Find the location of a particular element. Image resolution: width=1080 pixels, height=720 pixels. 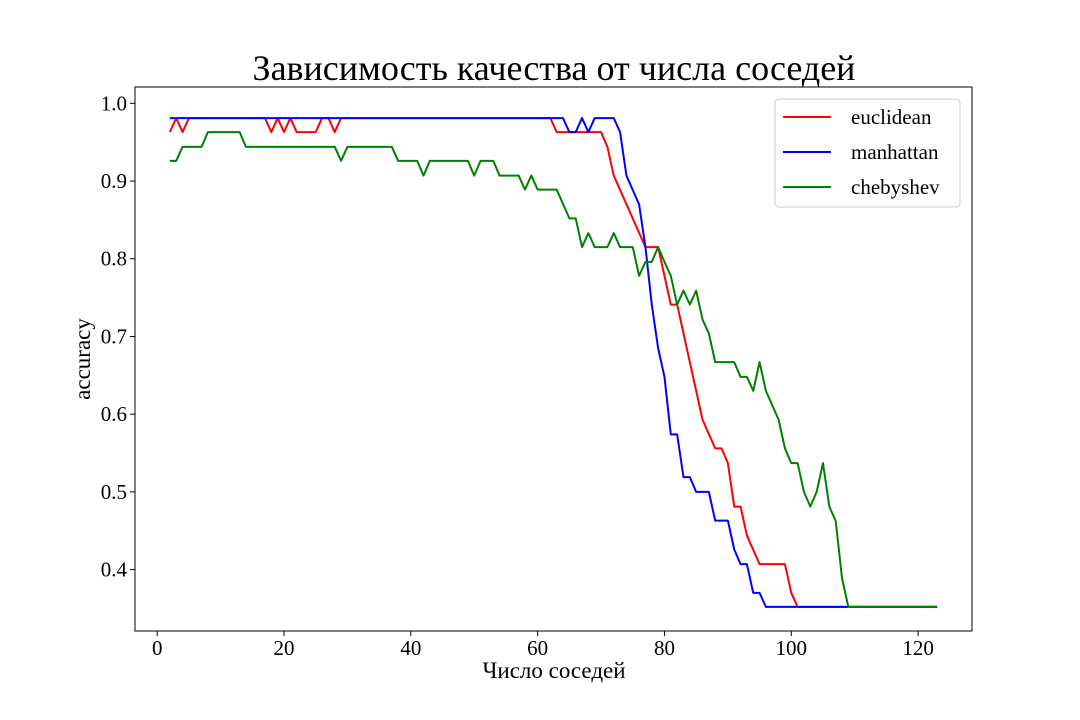

legend-label-euclidean: euclidean is located at coordinates (891, 117).